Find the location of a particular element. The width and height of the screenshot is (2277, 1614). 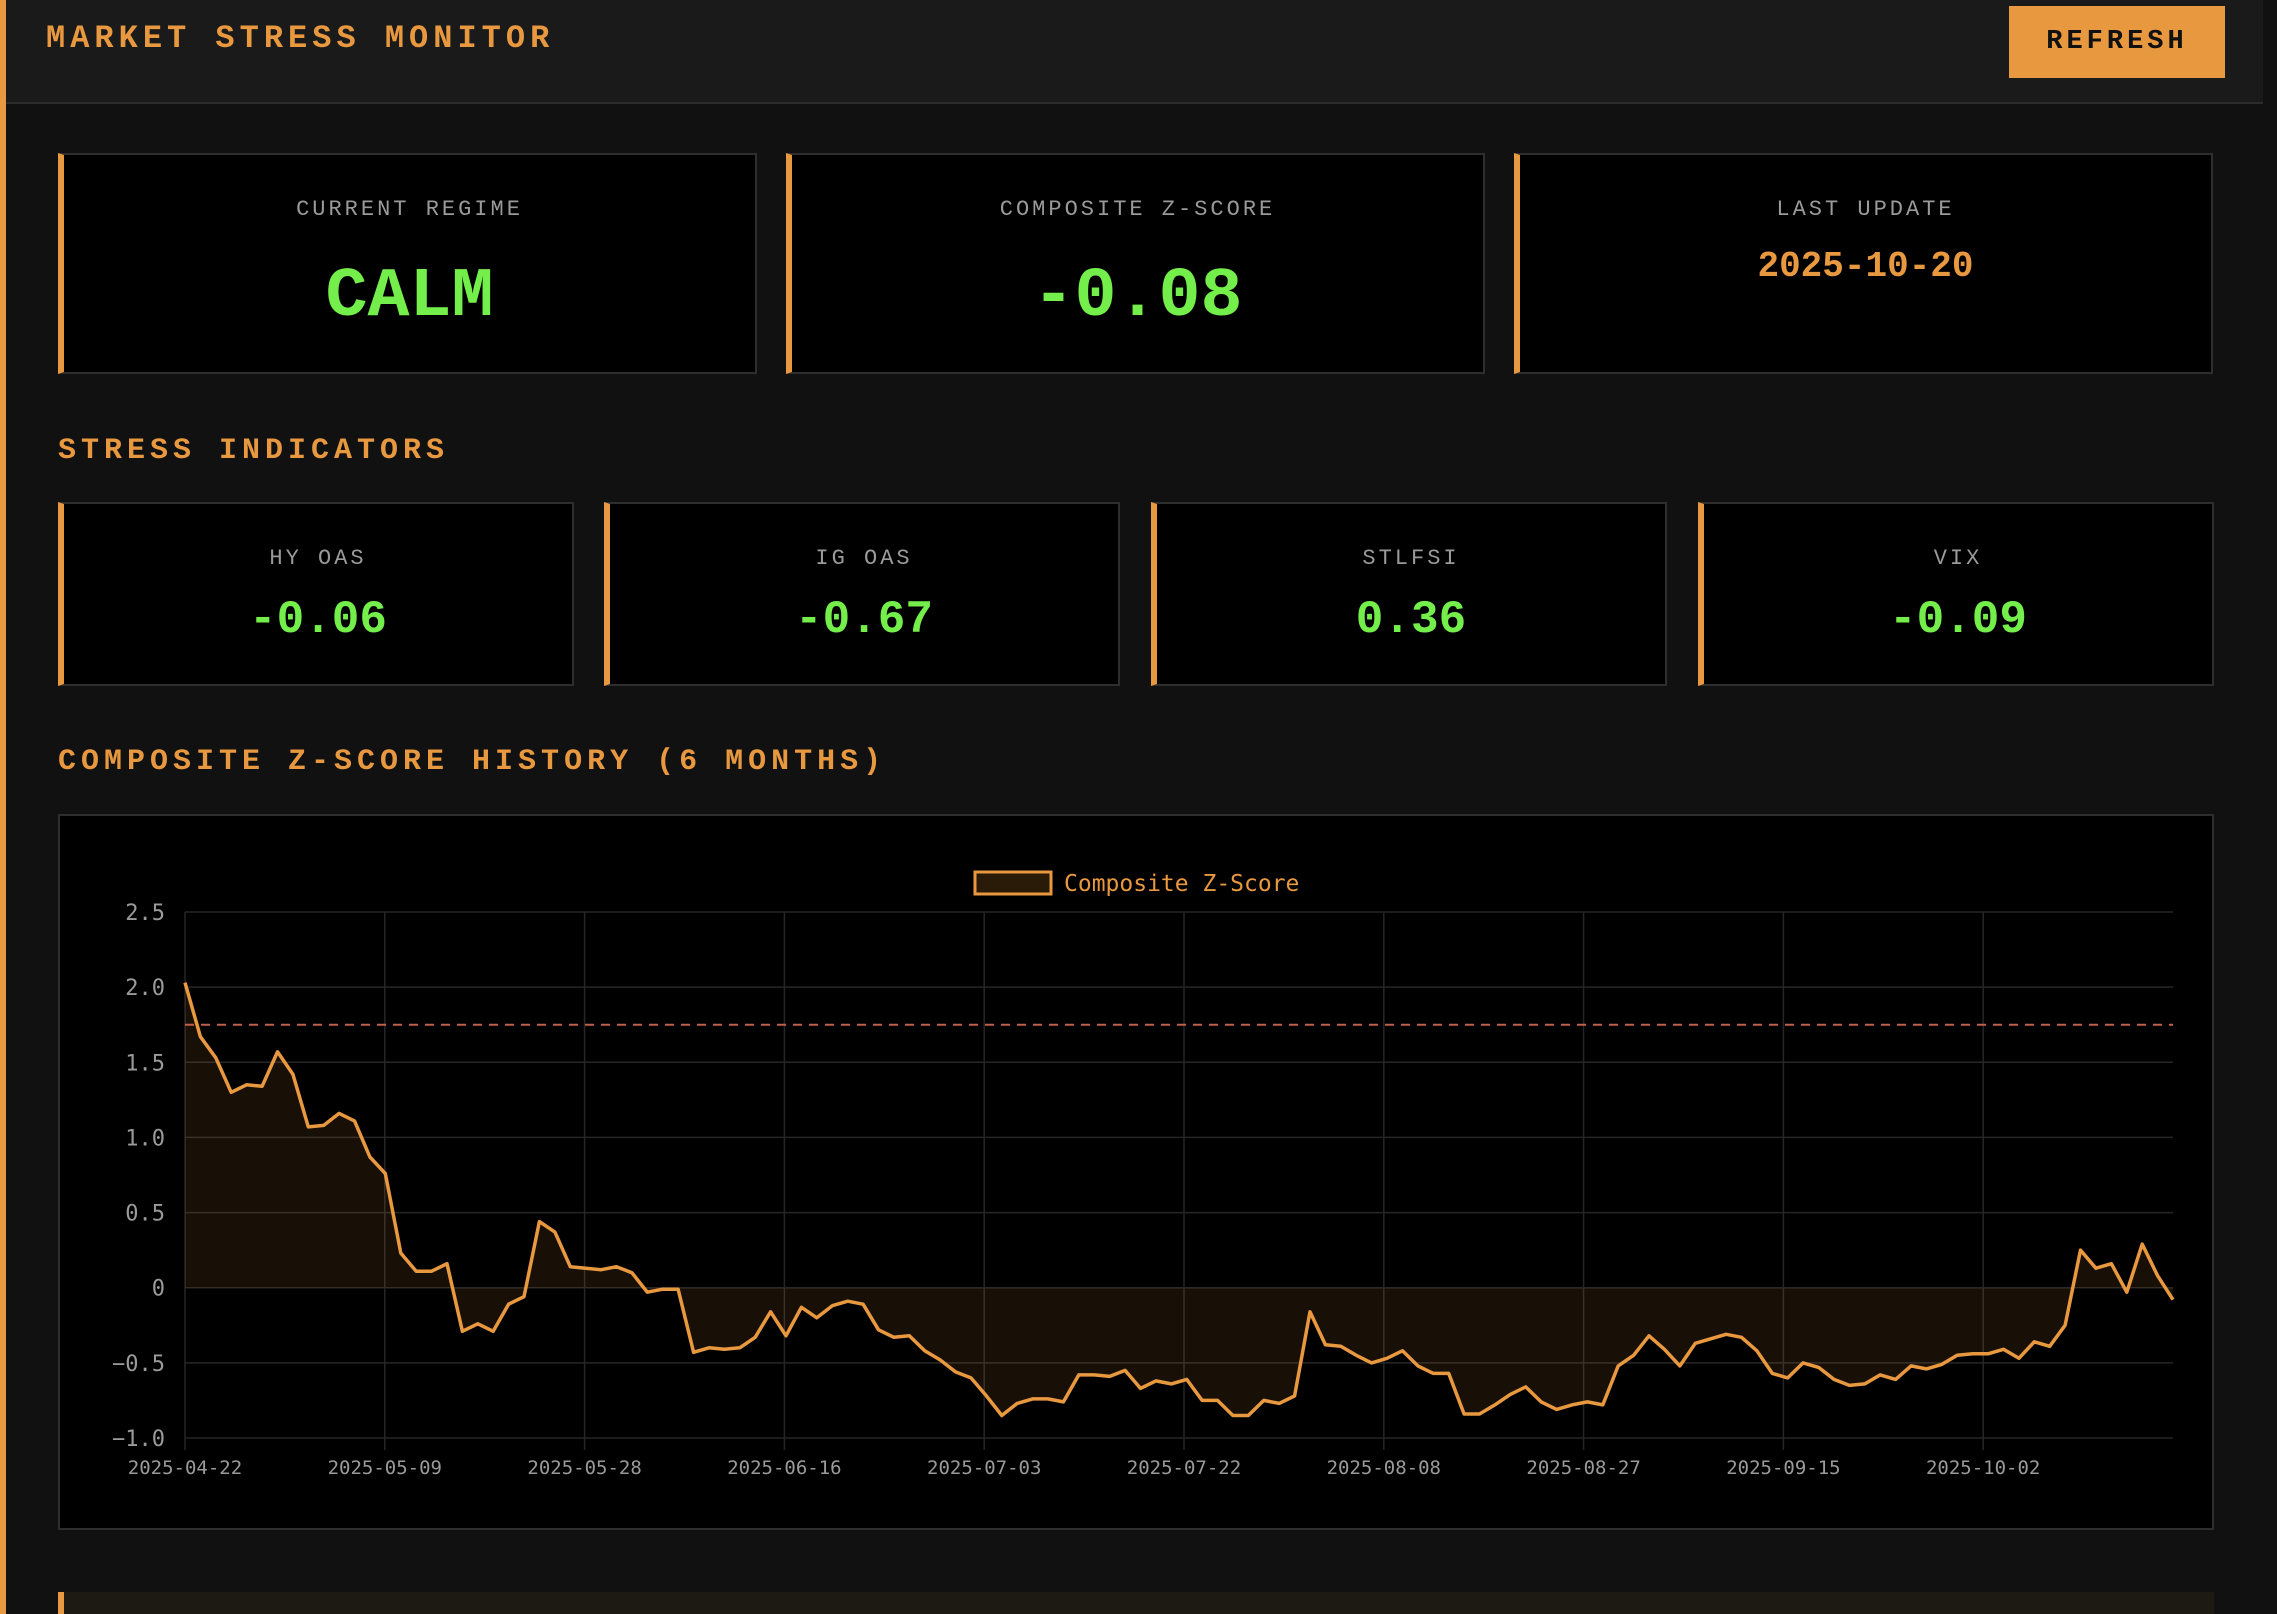

indicator-card-stlfsi: STLFSI 0.36 is located at coordinates (1409, 594).